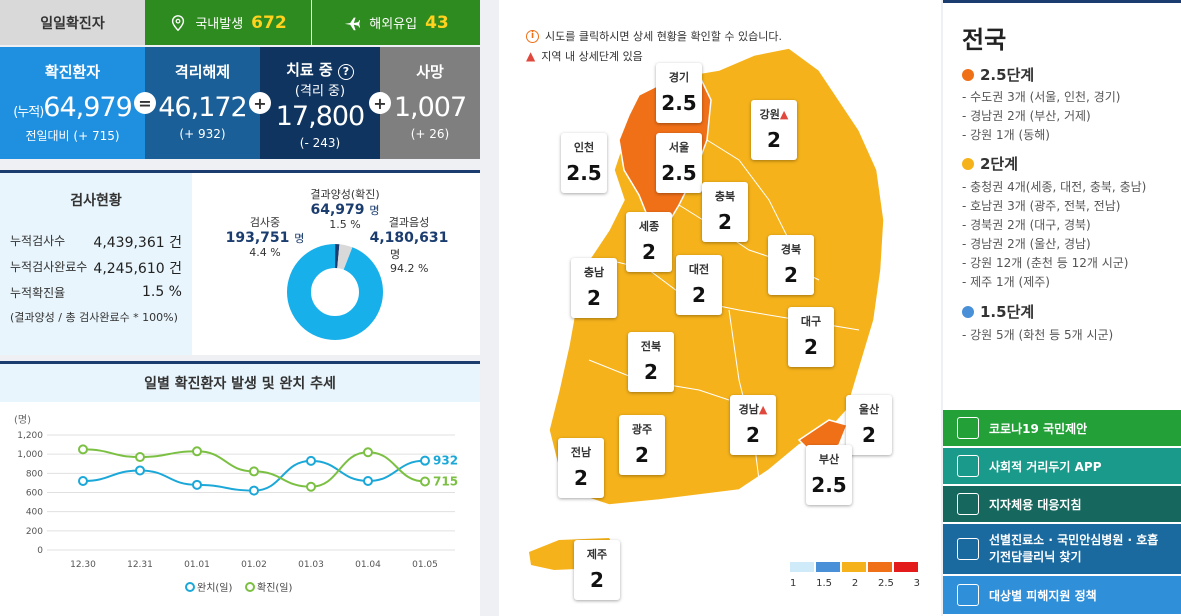 Image resolution: width=1181 pixels, height=616 pixels. What do you see at coordinates (72, 136) in the screenshot?
I see `confirmed-diff: 전일대비 (+ 715)` at bounding box center [72, 136].